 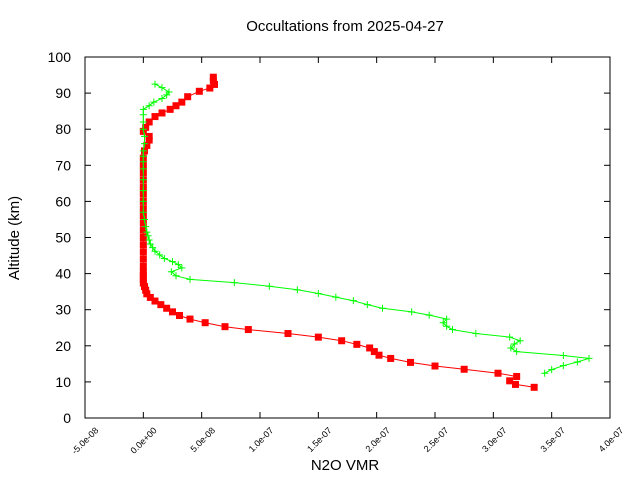 What do you see at coordinates (494, 439) in the screenshot?
I see `x-tick-label: 3.0e-07` at bounding box center [494, 439].